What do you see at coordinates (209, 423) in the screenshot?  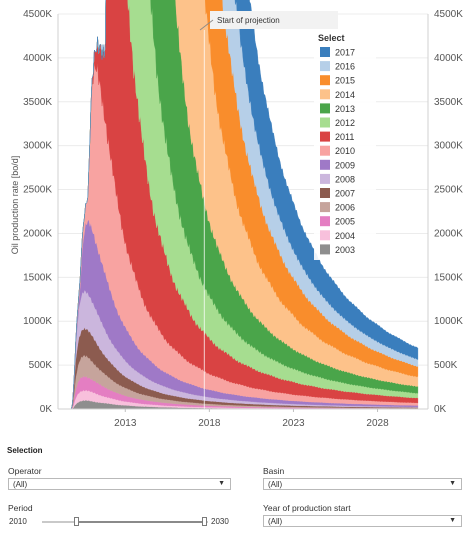 I see `x-tick-label: 2018` at bounding box center [209, 423].